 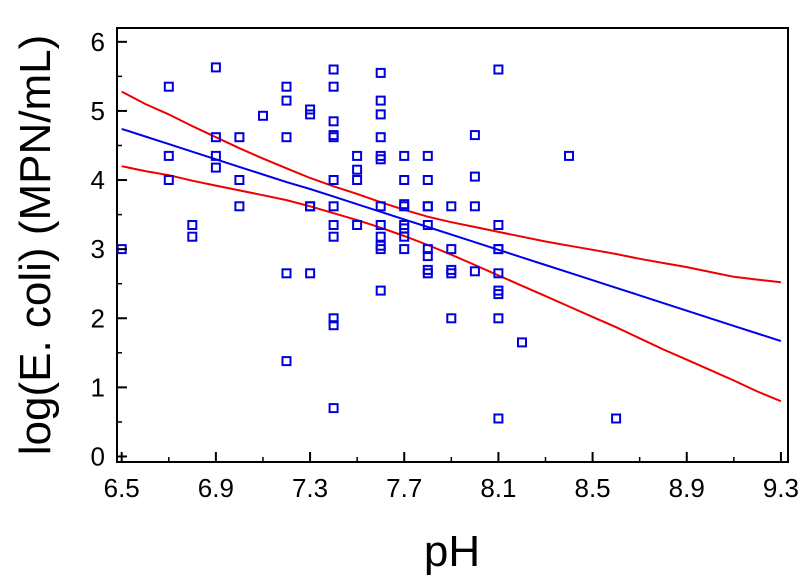 I want to click on y-tick-label: 5, so click(x=98, y=111).